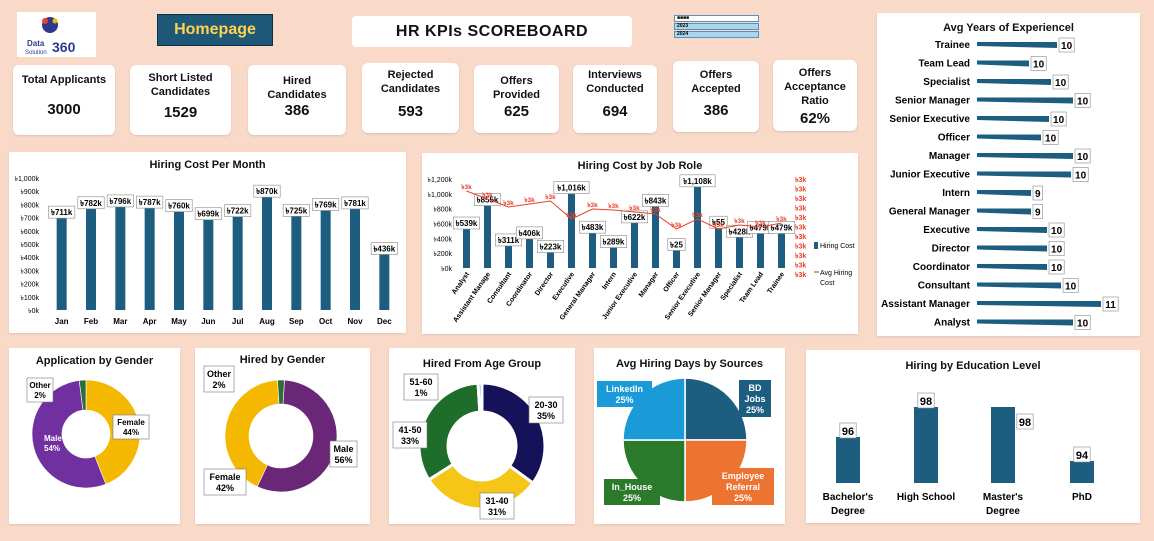  What do you see at coordinates (632, 498) in the screenshot?
I see `data-label: 25%` at bounding box center [632, 498].